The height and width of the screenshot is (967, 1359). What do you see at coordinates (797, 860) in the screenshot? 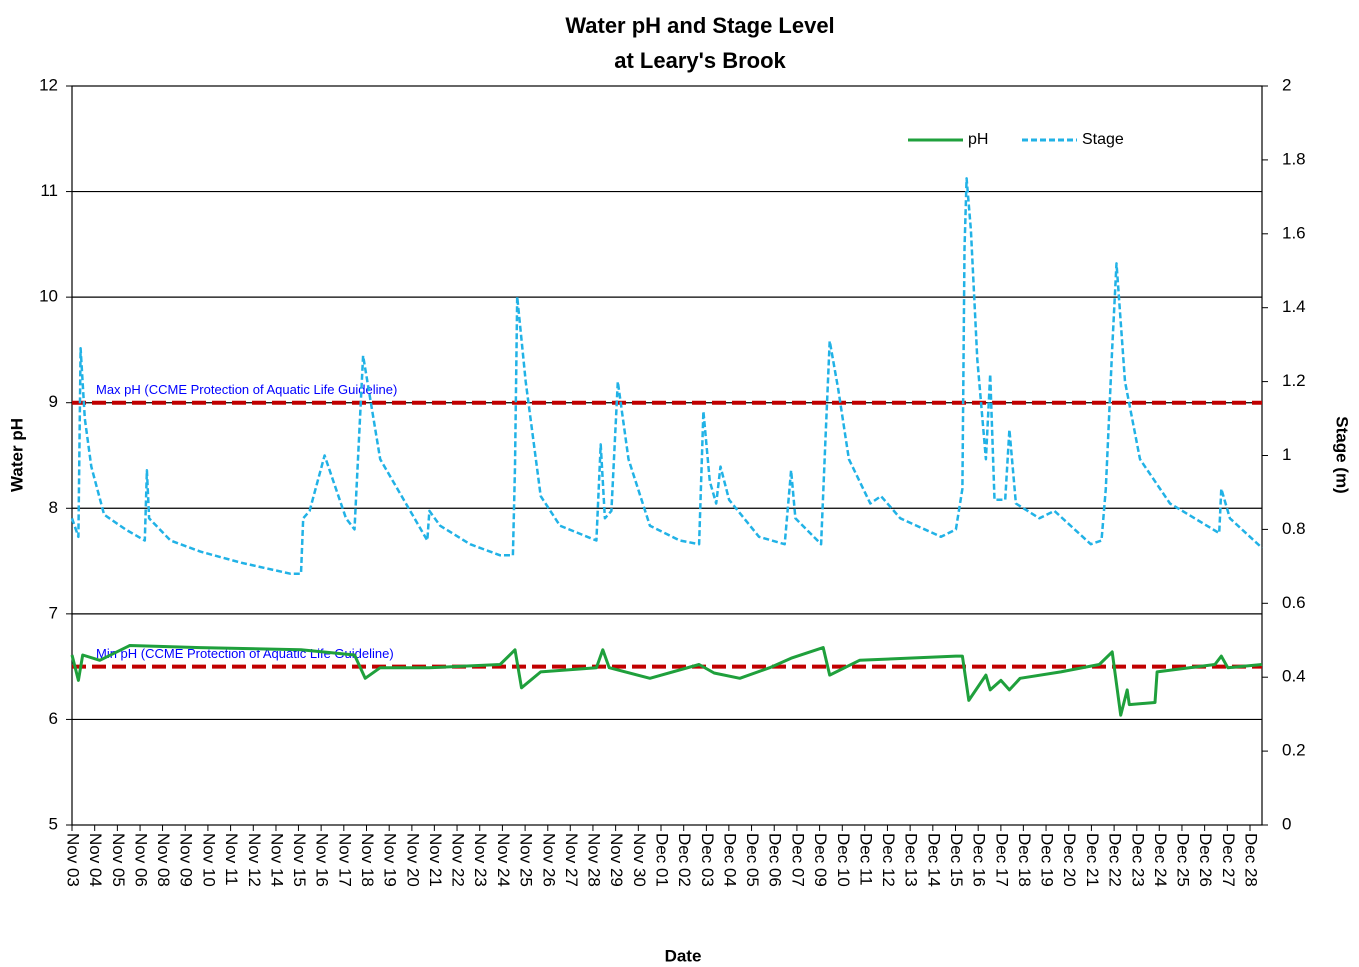
I see `x-tick-label: Dec 07` at bounding box center [797, 860].